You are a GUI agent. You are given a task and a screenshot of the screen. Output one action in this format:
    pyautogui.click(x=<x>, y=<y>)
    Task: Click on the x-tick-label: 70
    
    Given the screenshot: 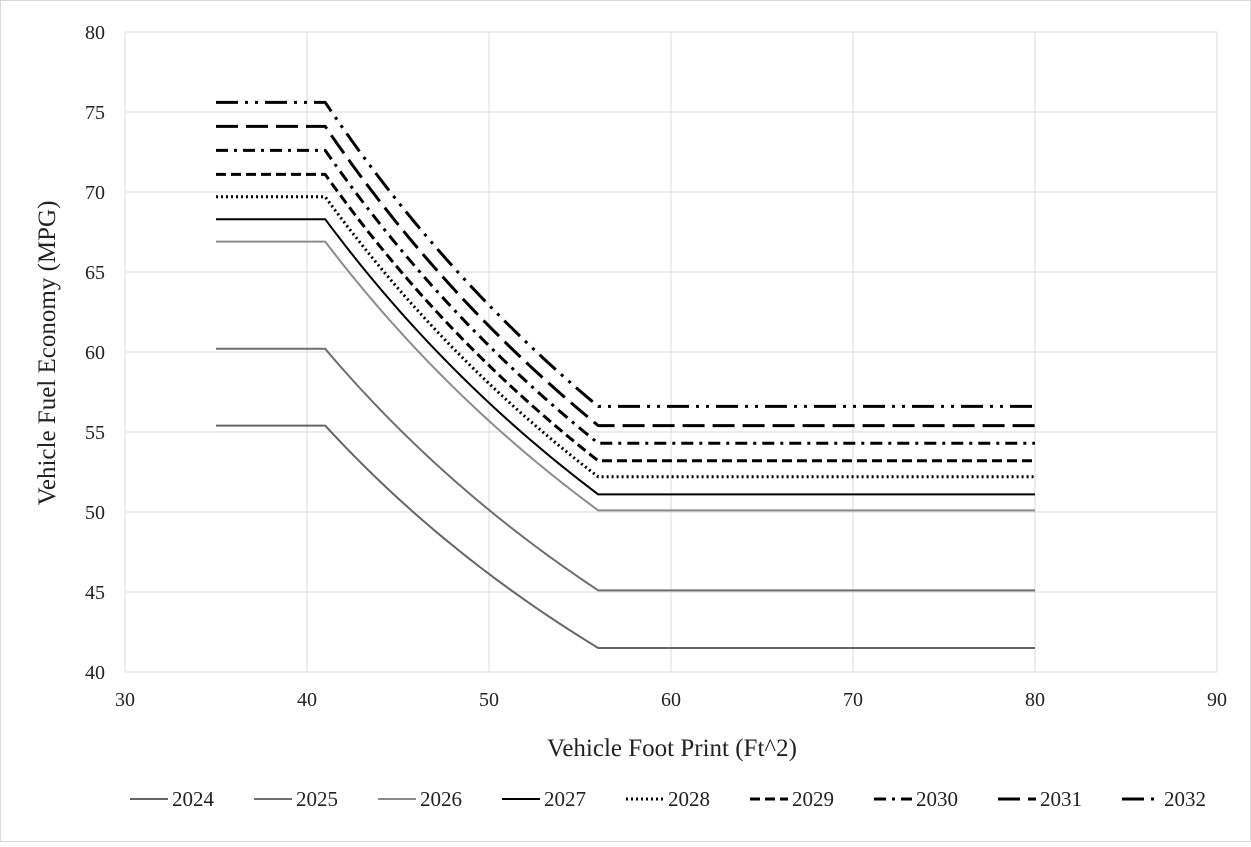 What is the action you would take?
    pyautogui.click(x=853, y=700)
    